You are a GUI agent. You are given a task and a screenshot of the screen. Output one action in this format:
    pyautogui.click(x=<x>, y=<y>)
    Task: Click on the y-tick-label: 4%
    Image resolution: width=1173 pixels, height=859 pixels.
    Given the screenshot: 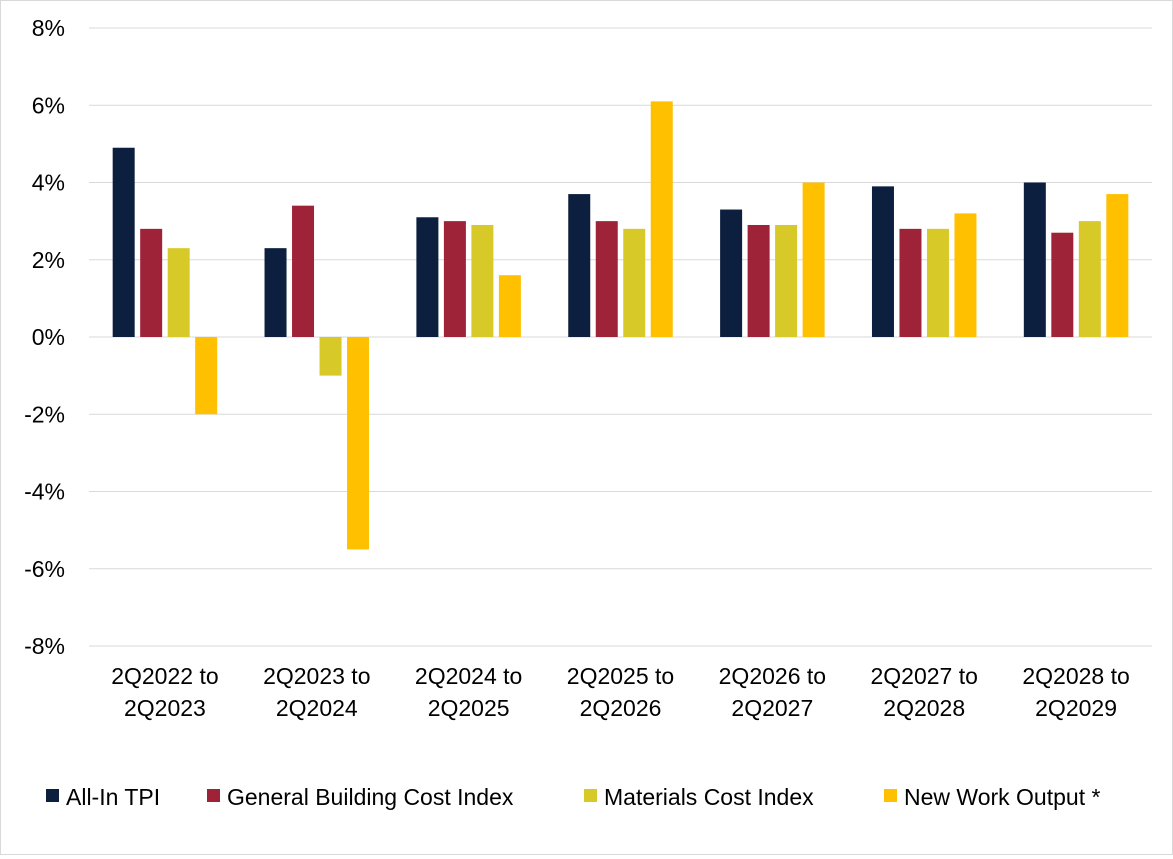 What is the action you would take?
    pyautogui.click(x=48, y=183)
    